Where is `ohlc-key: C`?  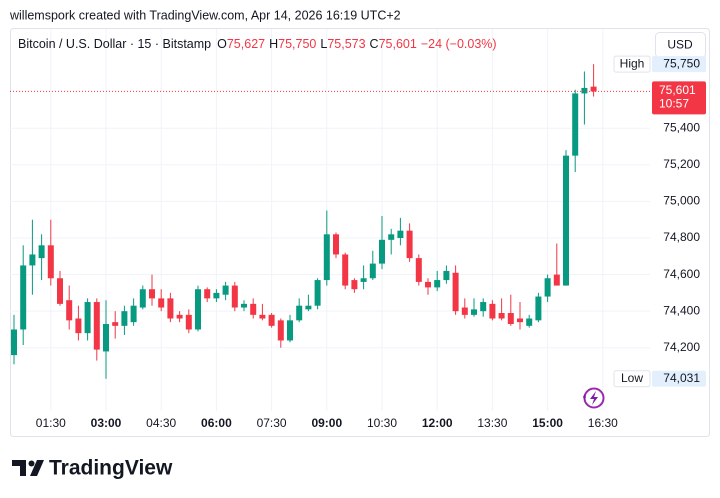 ohlc-key: C is located at coordinates (374, 44).